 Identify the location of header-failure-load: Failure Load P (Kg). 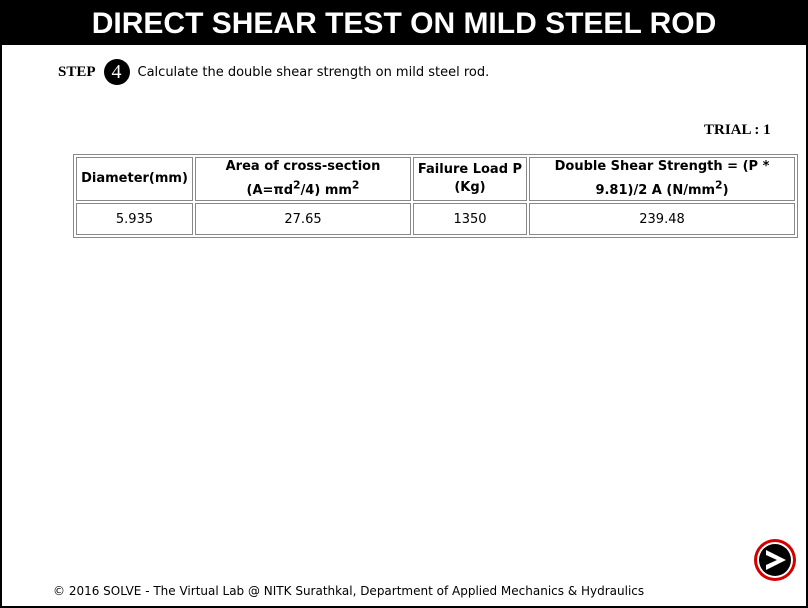
(470, 179).